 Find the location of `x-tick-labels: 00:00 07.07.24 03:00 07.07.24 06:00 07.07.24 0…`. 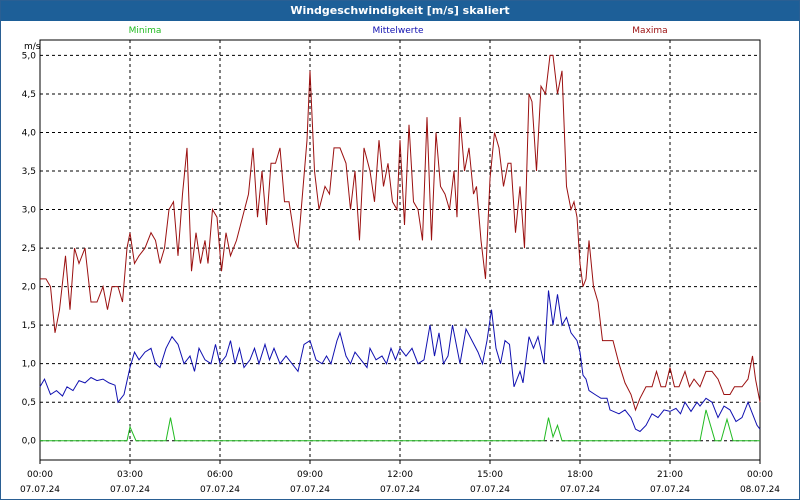

x-tick-labels: 00:00 07.07.24 03:00 07.07.24 06:00 07.07.24 0… is located at coordinates (400, 482).